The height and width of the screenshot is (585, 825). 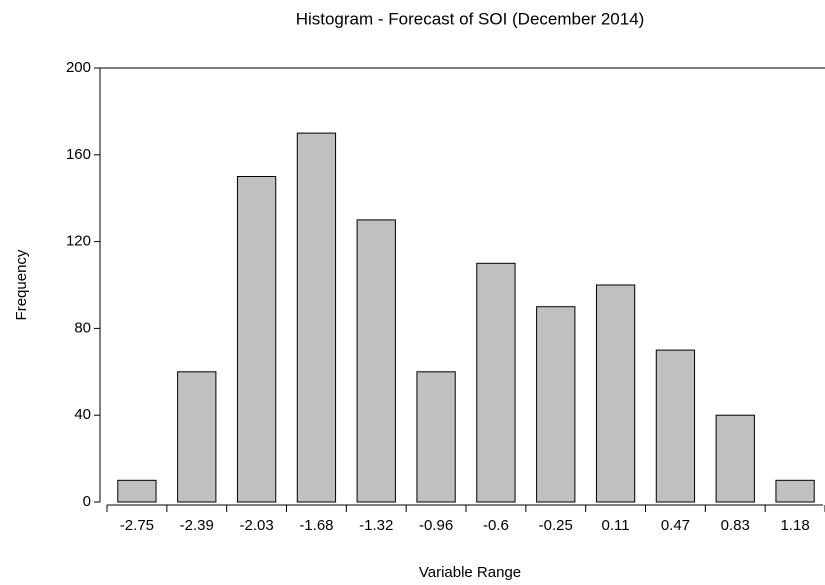 I want to click on x-tick-label: -0.25, so click(x=556, y=525).